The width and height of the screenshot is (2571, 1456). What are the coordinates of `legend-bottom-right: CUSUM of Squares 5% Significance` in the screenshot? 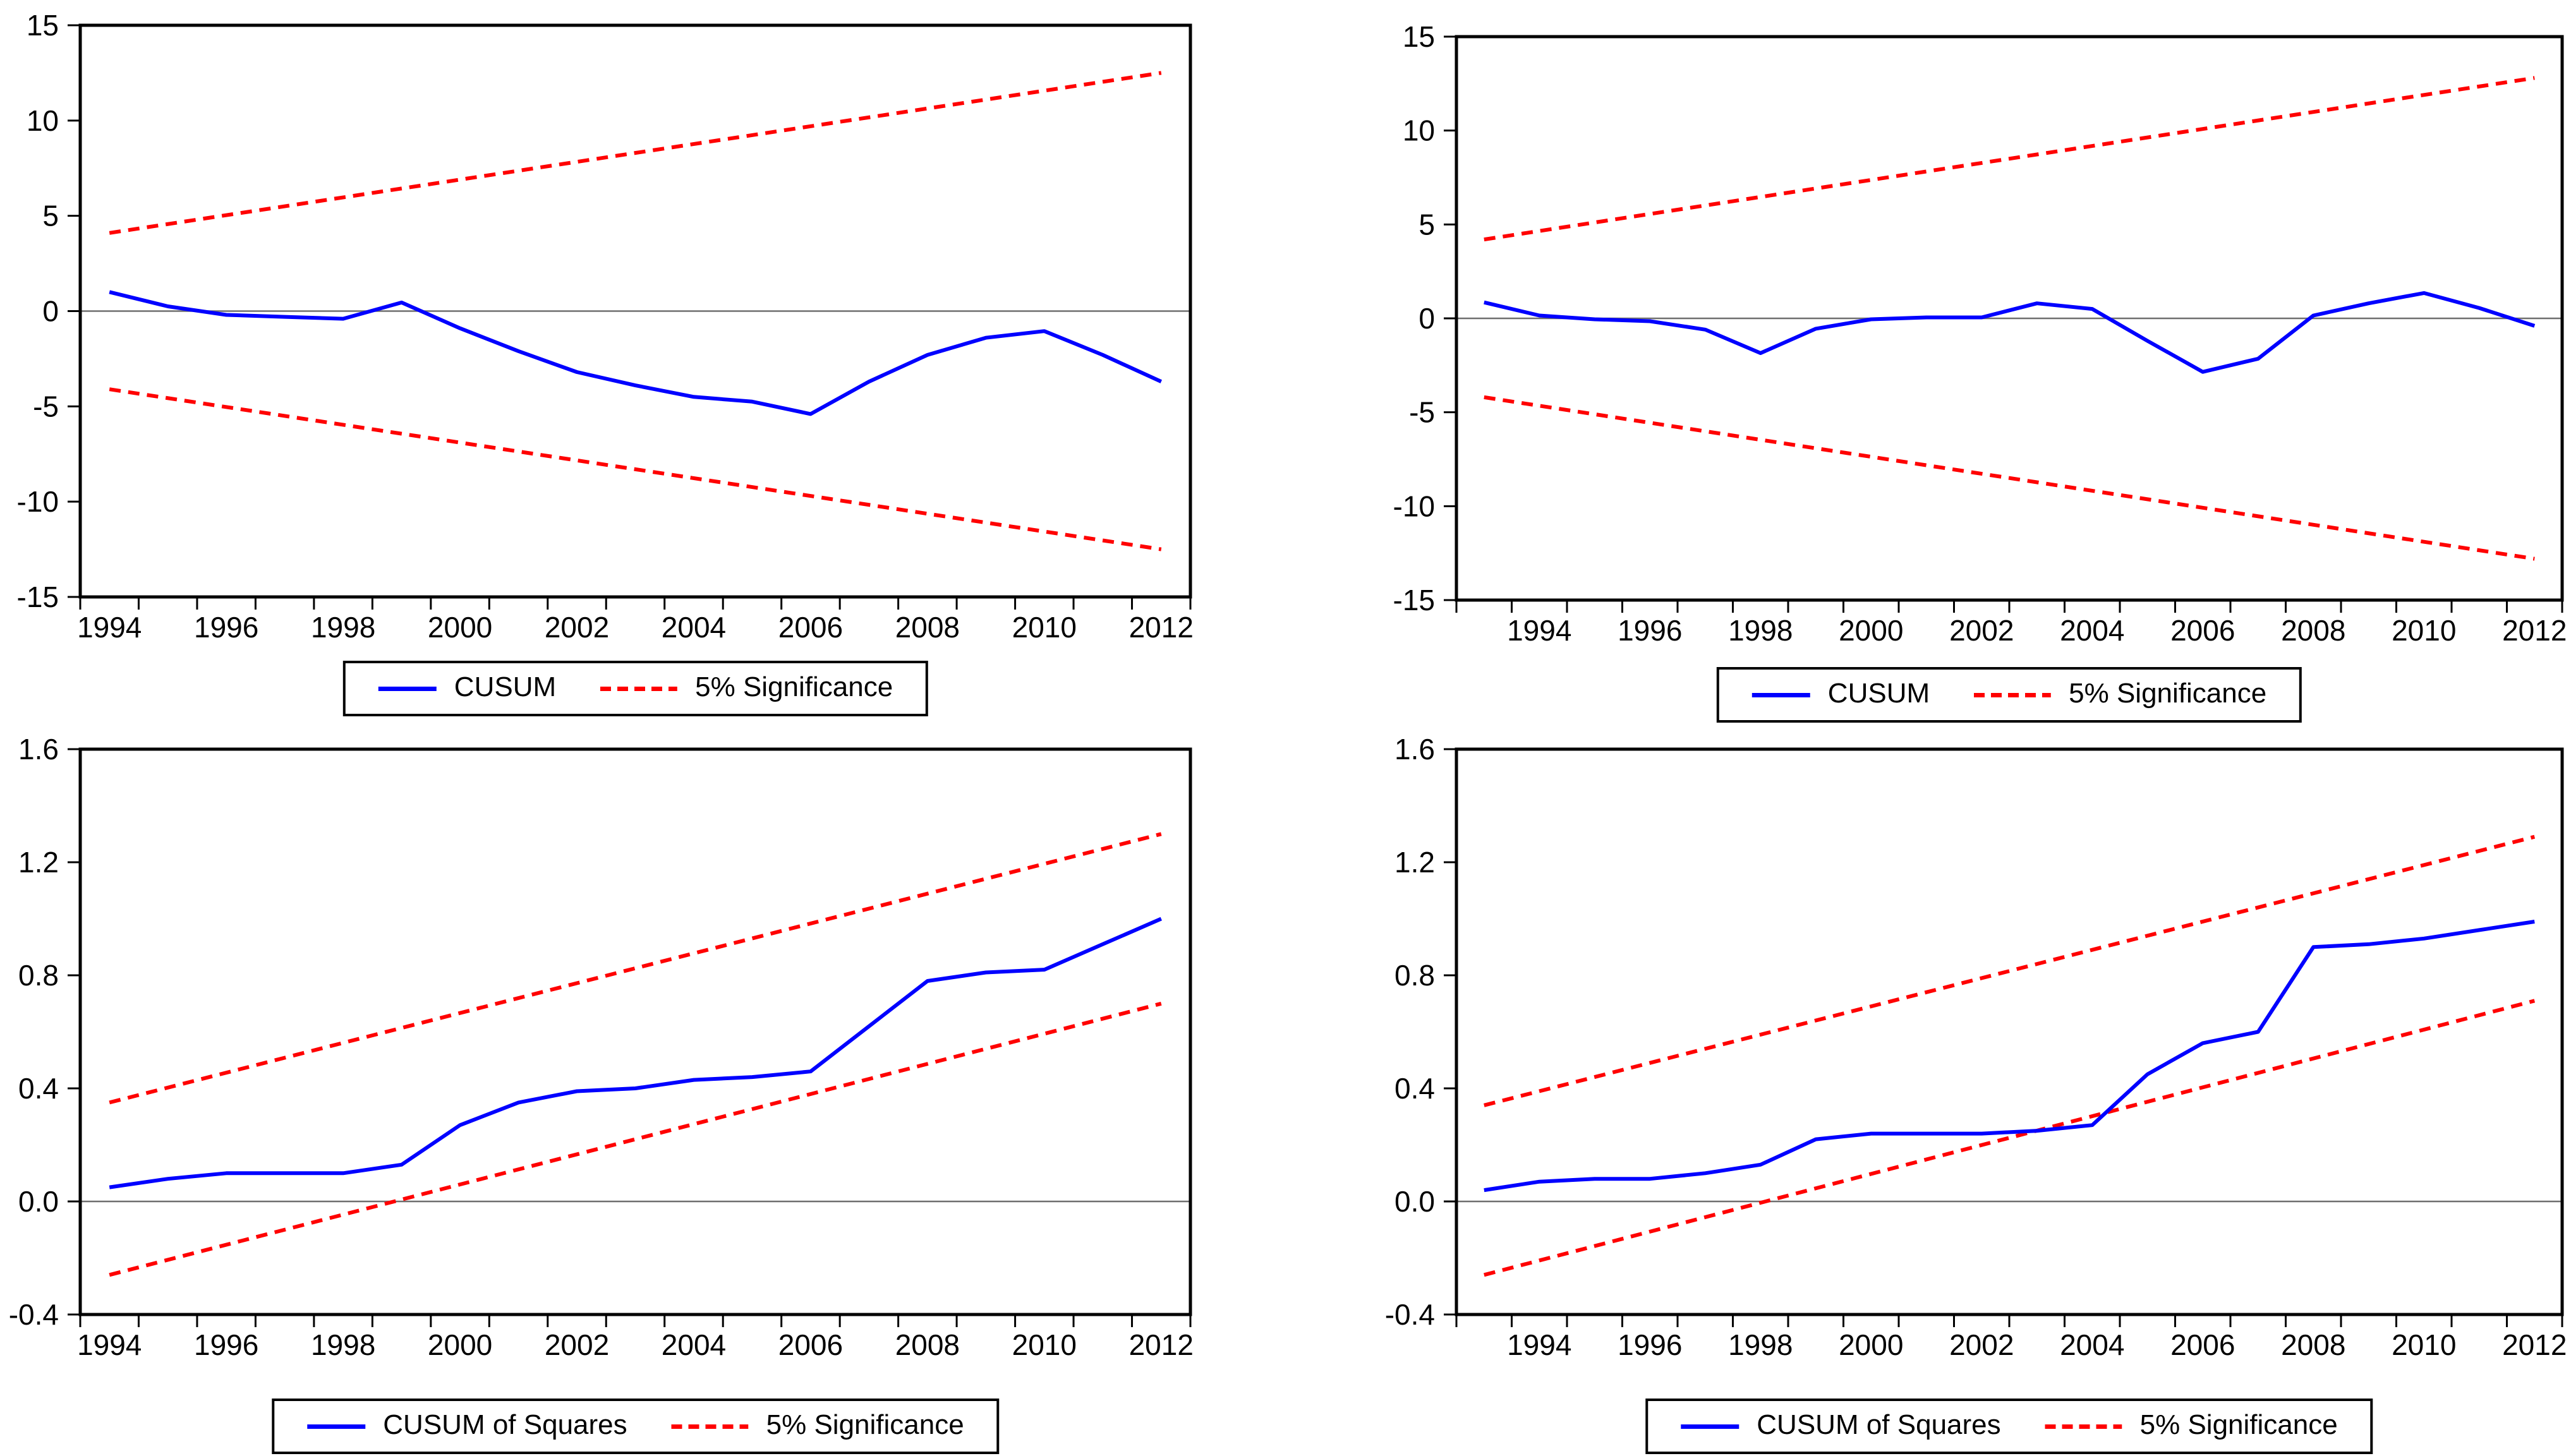 It's located at (2009, 1426).